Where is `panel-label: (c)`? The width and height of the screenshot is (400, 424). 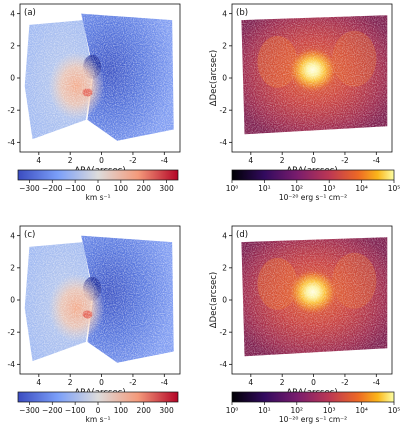 panel-label: (c) is located at coordinates (29, 235).